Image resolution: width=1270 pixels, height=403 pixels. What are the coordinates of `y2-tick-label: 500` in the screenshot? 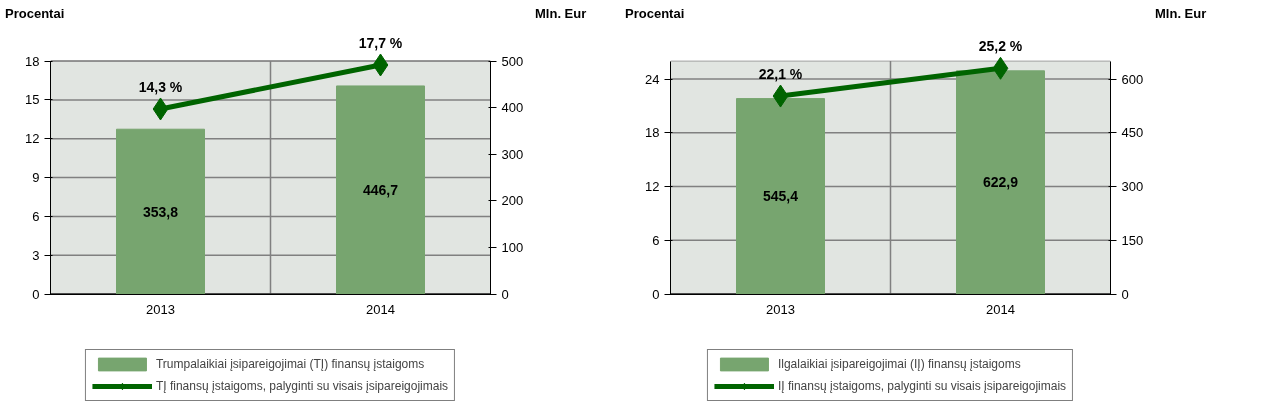 It's located at (512, 61).